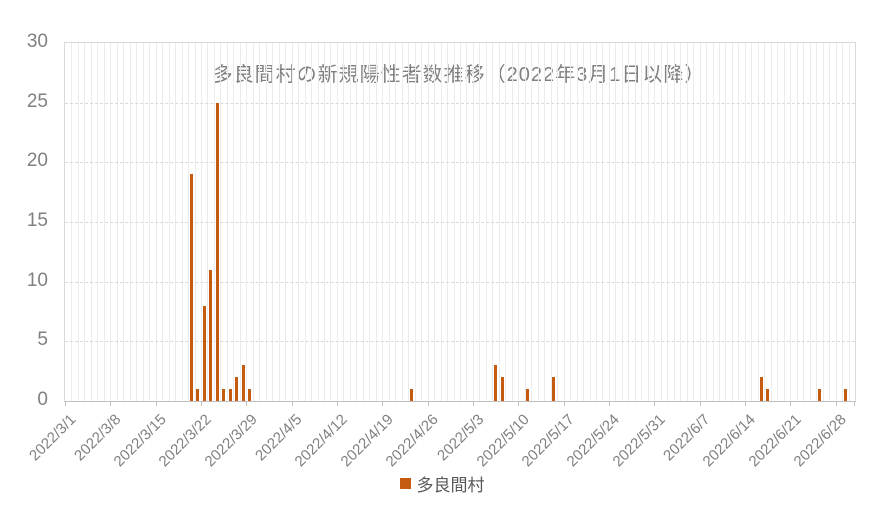  I want to click on y-tick-label: 25, so click(37, 101).